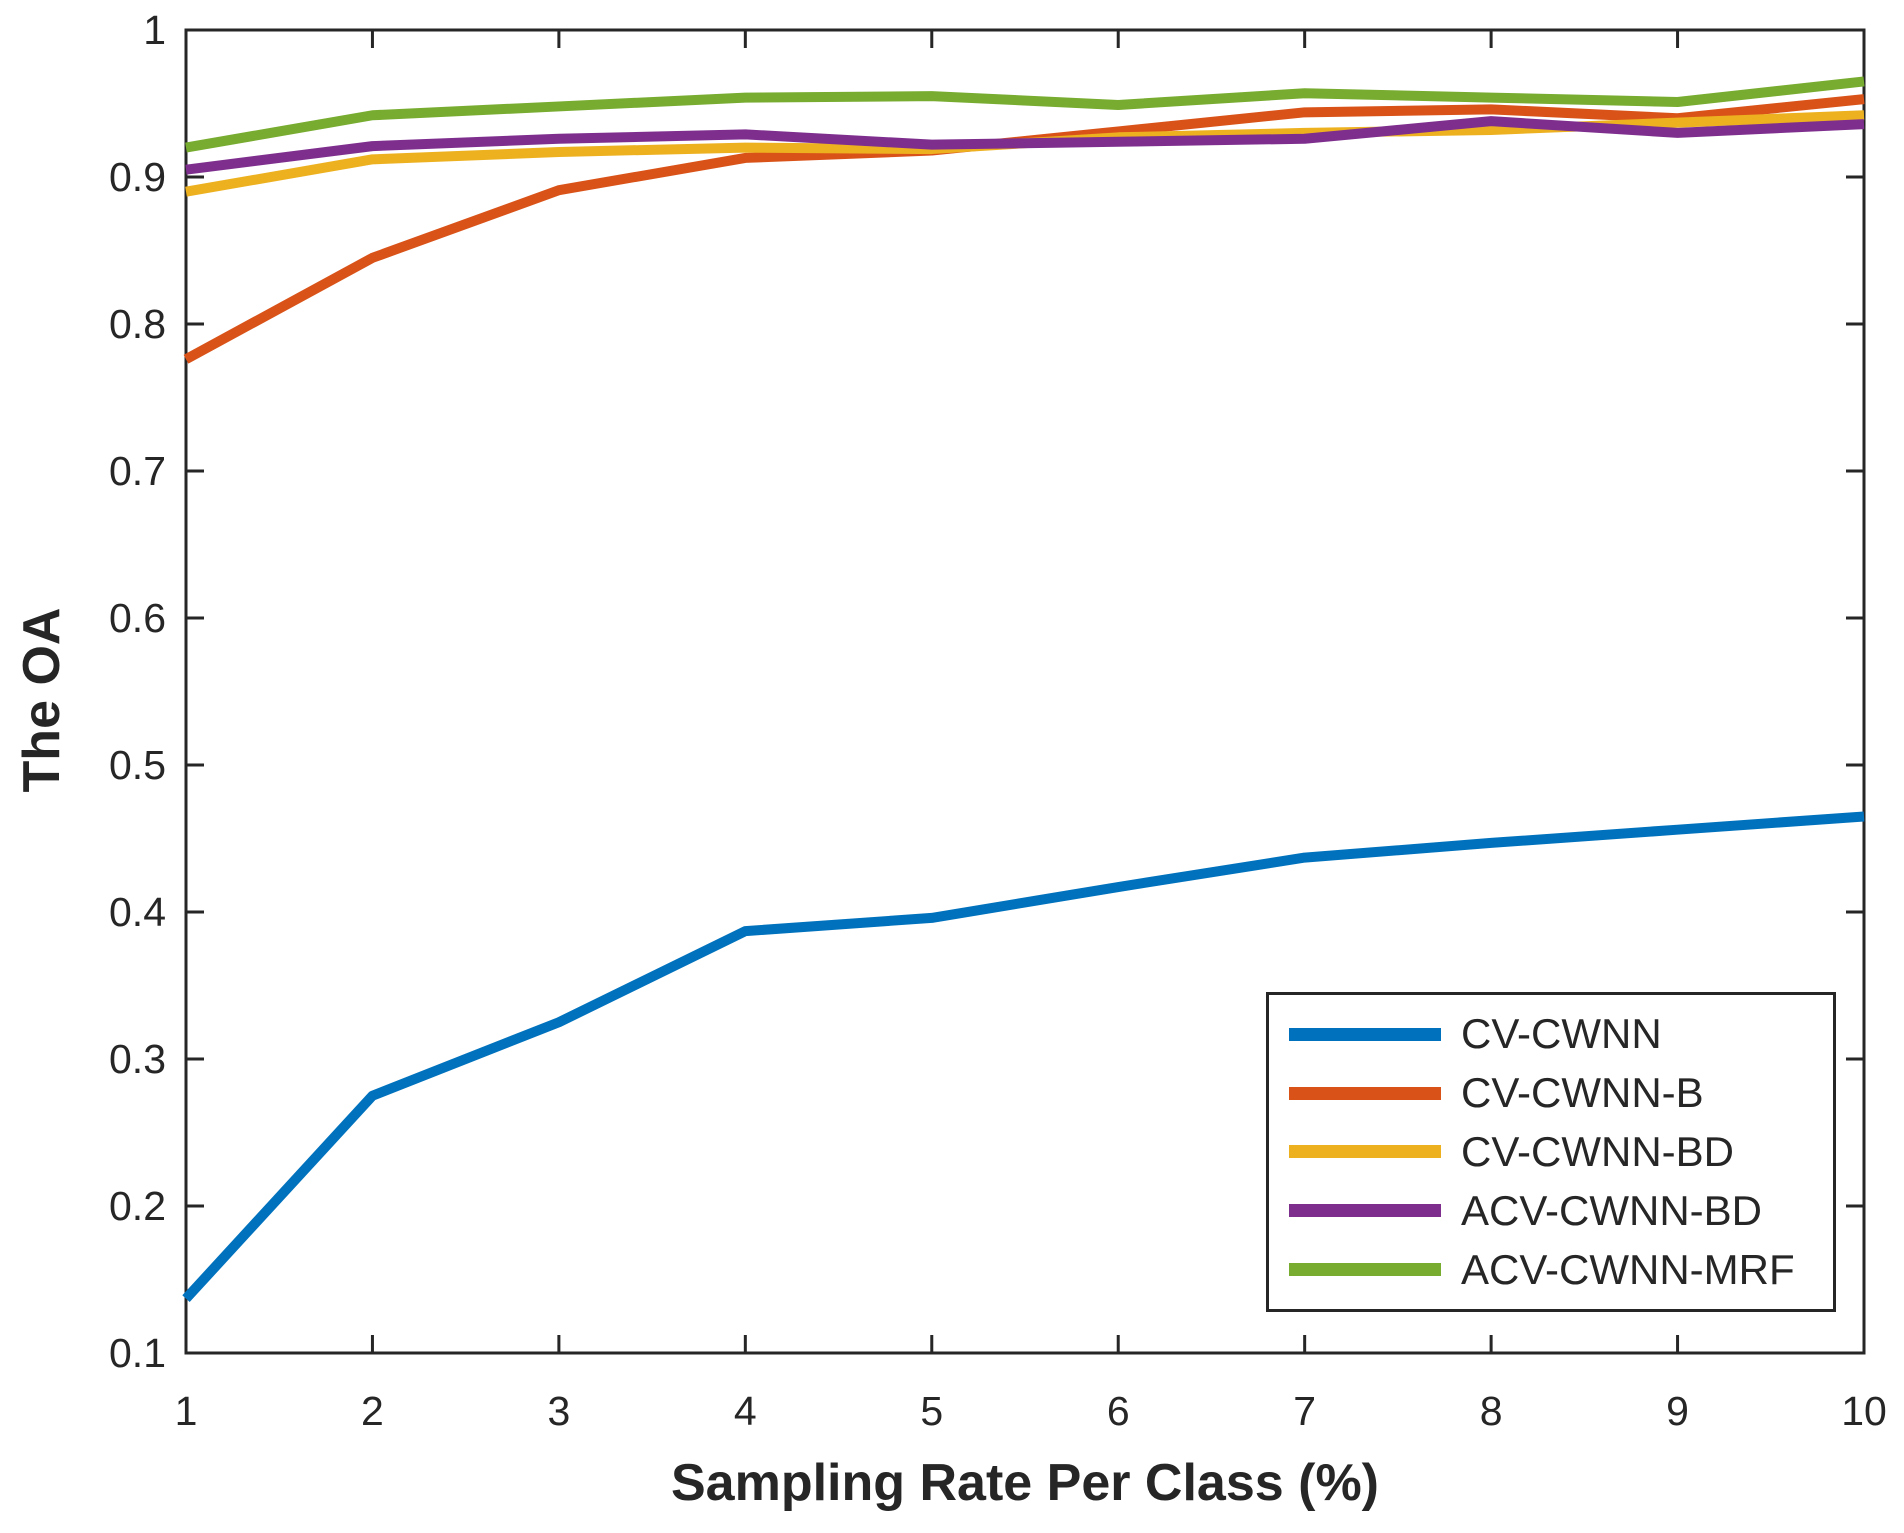 The image size is (1904, 1533). I want to click on x-tick-label: 6, so click(1118, 1411).